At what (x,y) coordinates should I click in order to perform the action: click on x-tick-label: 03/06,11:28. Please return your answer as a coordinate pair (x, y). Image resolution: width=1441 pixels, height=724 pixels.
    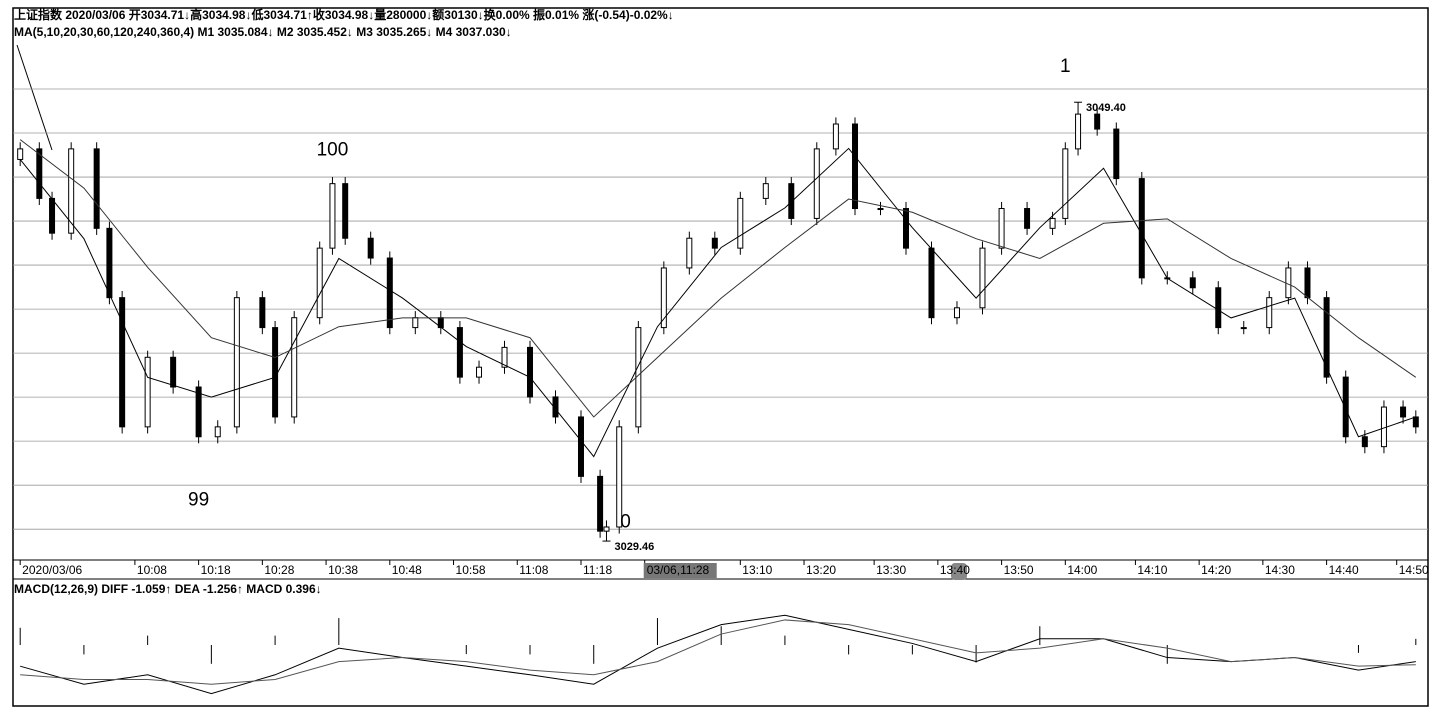
    Looking at the image, I should click on (678, 570).